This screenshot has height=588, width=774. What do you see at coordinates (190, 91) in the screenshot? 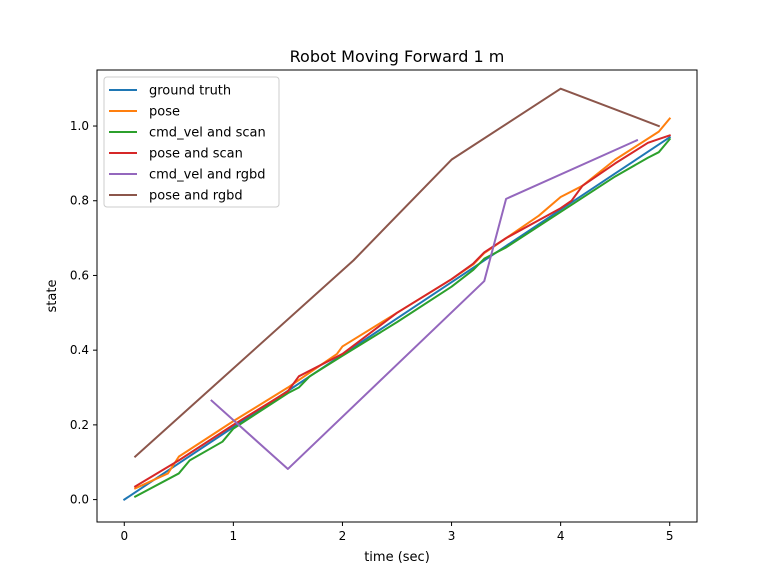
I see `legend-label: ground truth` at bounding box center [190, 91].